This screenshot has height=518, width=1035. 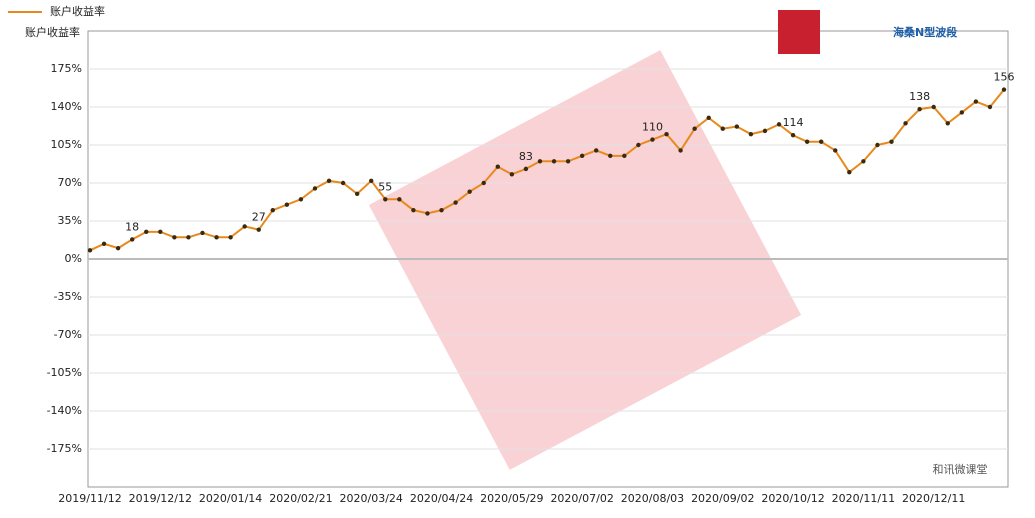 I want to click on y-tick-label: -105%, so click(x=64, y=372).